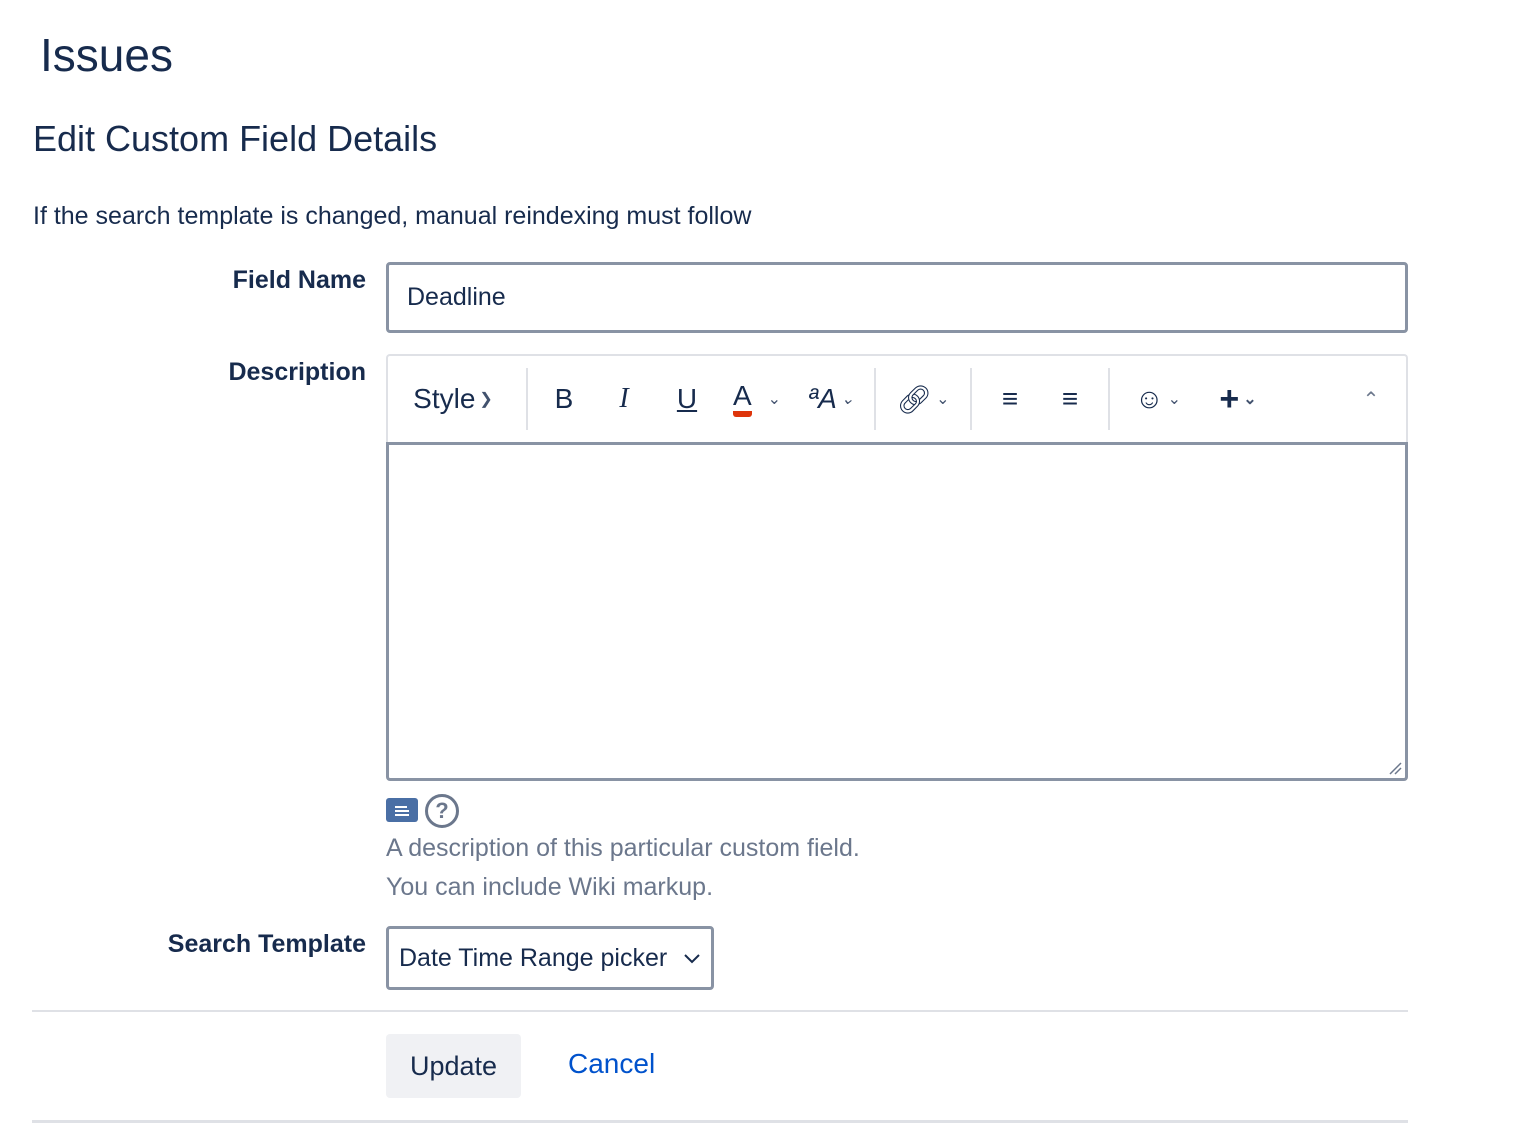 The height and width of the screenshot is (1140, 1522). I want to click on emoji-button: ☺ ⌄, so click(1158, 399).